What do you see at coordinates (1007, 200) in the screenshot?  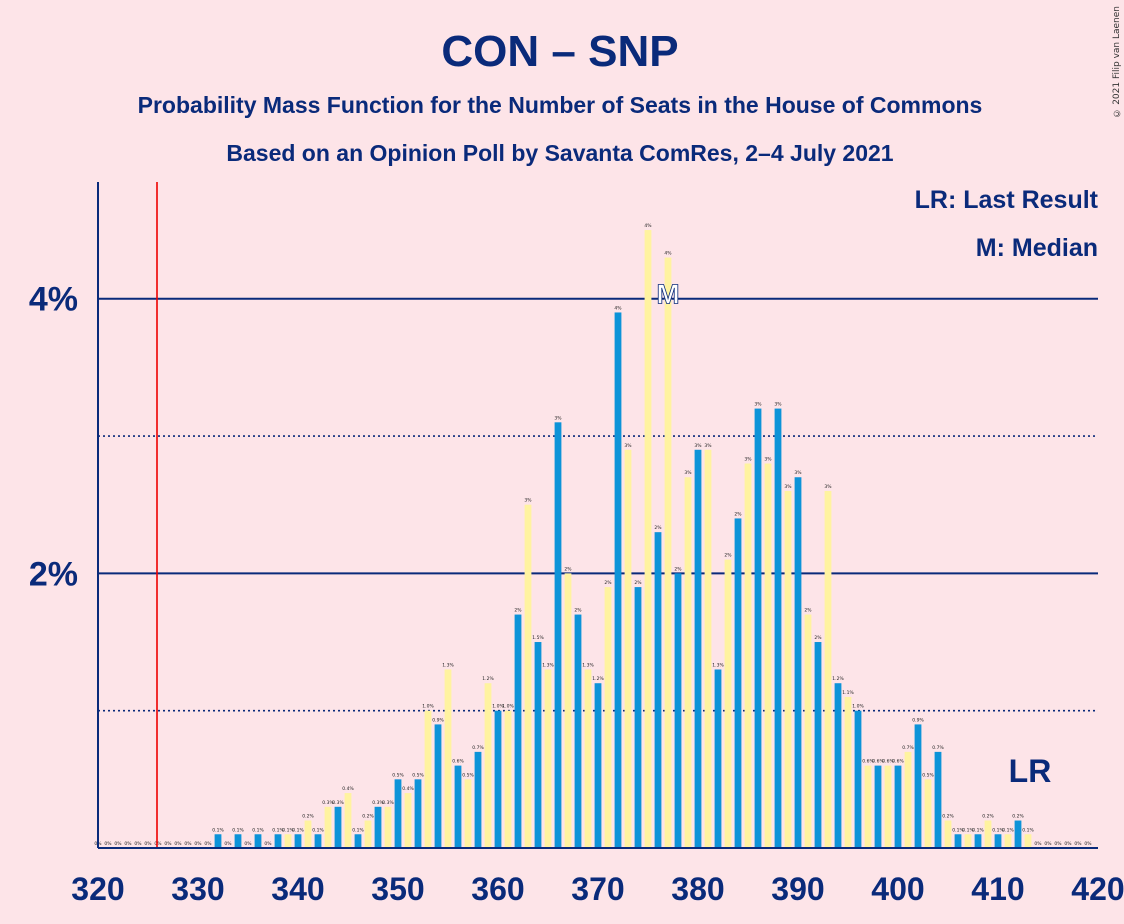 I see `legend-last-result: LR: Last Result` at bounding box center [1007, 200].